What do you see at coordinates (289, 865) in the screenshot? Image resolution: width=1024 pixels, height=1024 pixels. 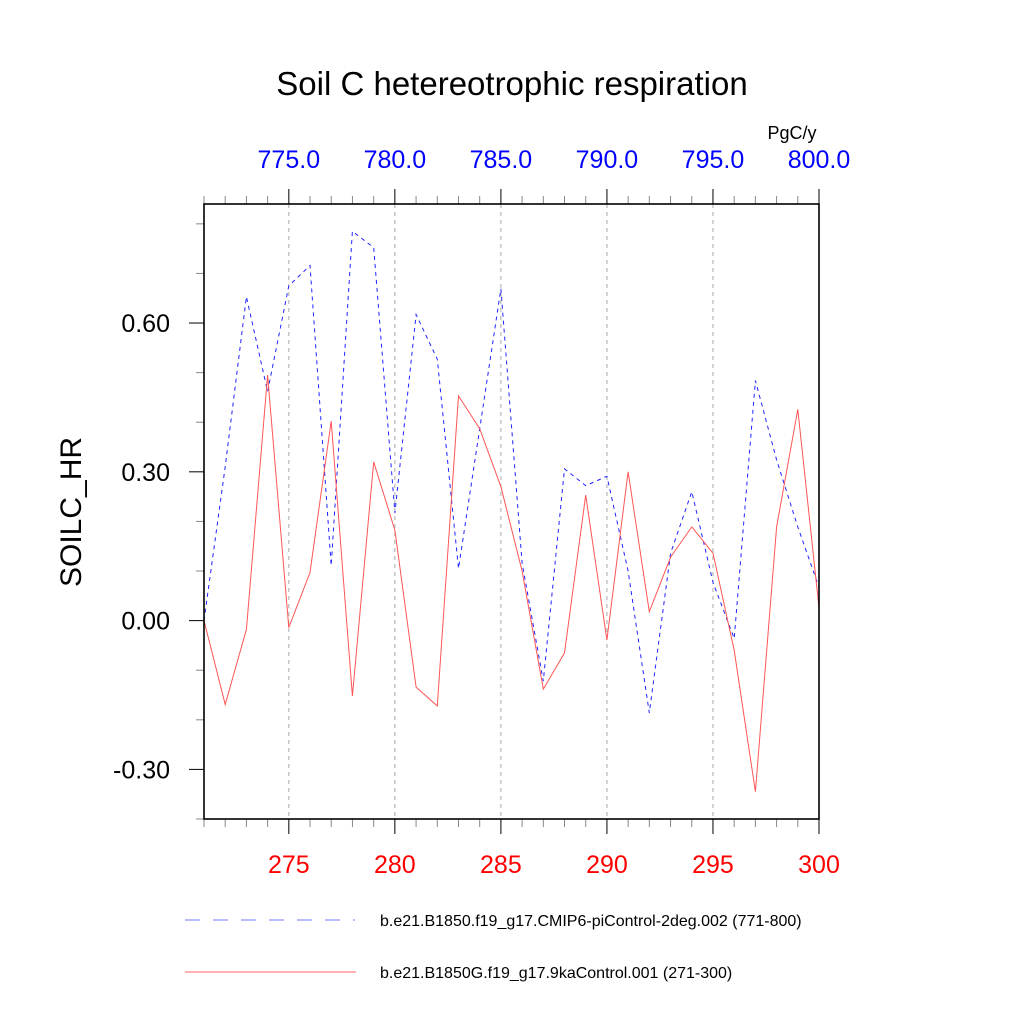 I see `x-bottom-tick-label: 275` at bounding box center [289, 865].